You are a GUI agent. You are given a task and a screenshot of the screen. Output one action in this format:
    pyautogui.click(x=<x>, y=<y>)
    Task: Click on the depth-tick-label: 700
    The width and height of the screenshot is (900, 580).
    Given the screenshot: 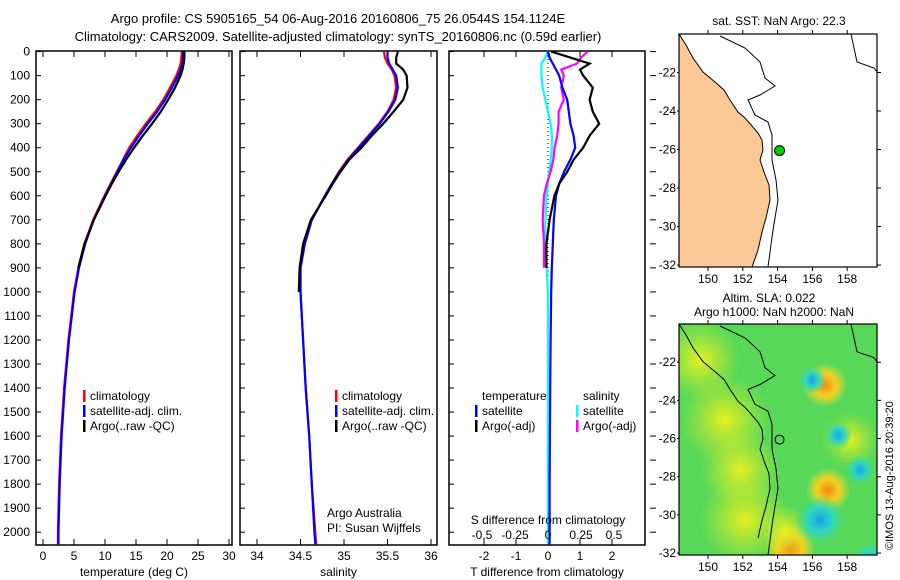 What is the action you would take?
    pyautogui.click(x=20, y=220)
    